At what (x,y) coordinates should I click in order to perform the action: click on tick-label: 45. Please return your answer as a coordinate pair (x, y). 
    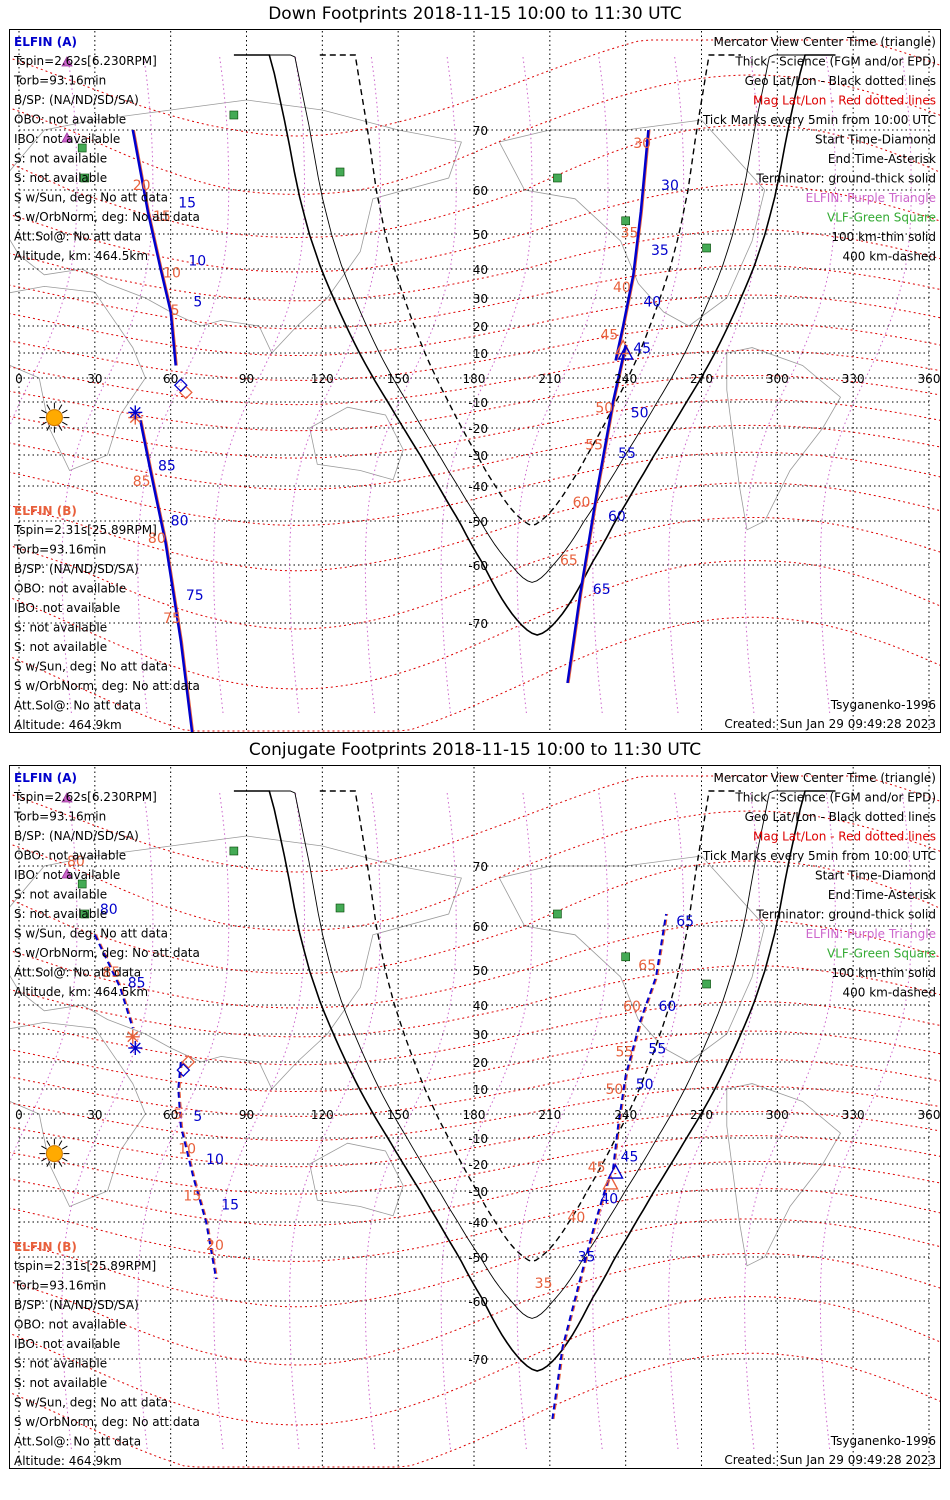
    Looking at the image, I should click on (630, 1157).